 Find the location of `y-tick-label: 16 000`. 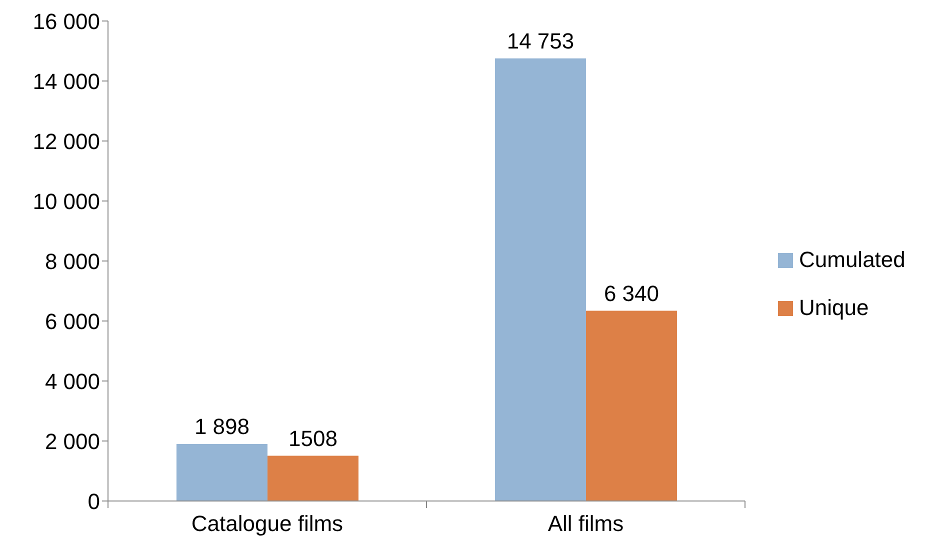

y-tick-label: 16 000 is located at coordinates (66, 21).